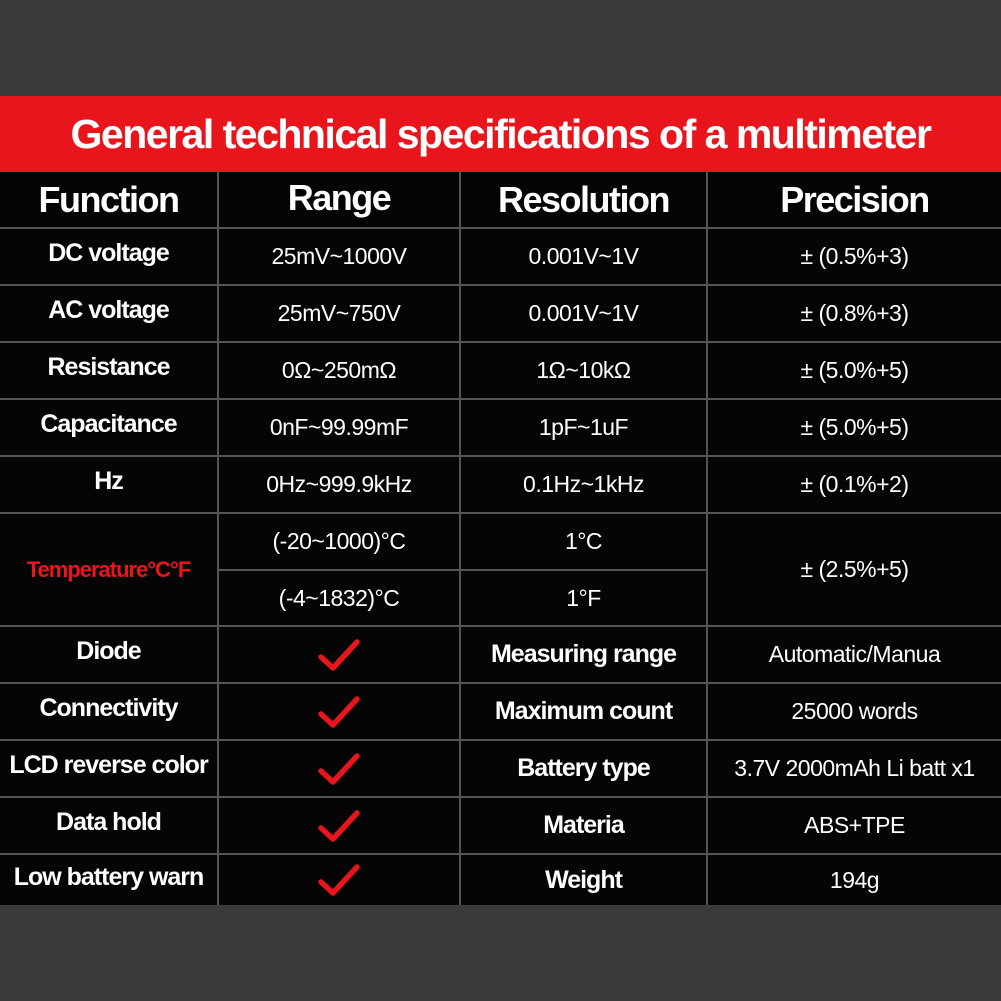 The height and width of the screenshot is (1001, 1001). What do you see at coordinates (584, 712) in the screenshot?
I see `feature-spec-cell: Maximum count` at bounding box center [584, 712].